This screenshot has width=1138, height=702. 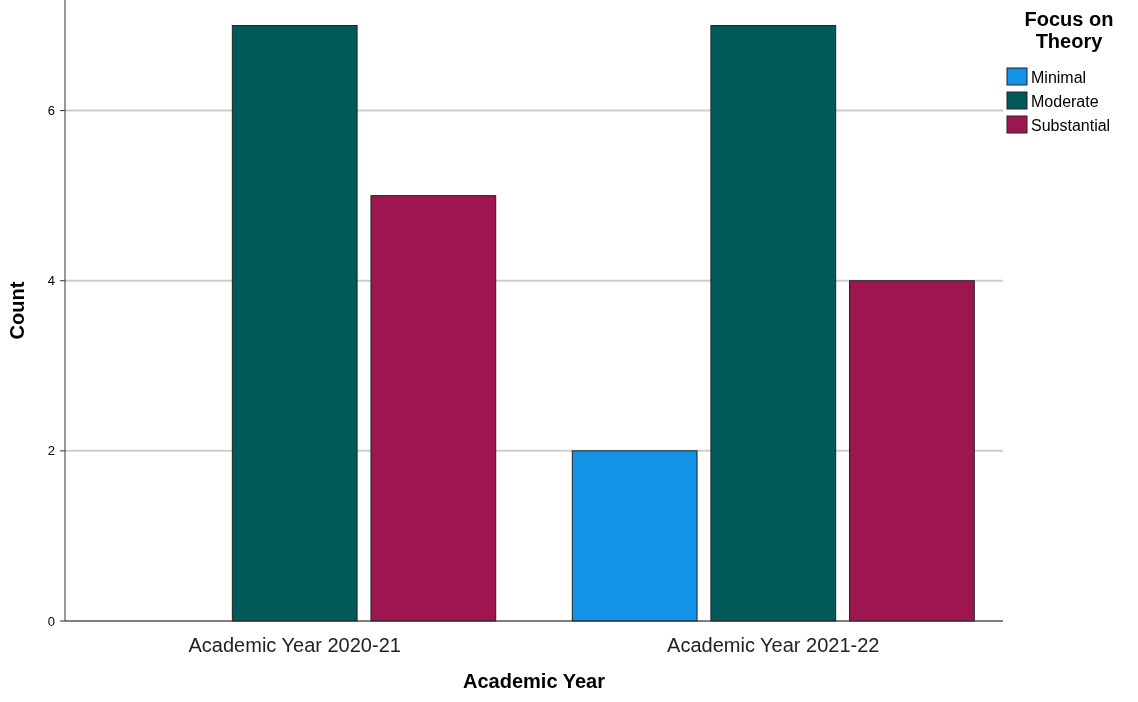 What do you see at coordinates (51, 451) in the screenshot?
I see `y-tick-label: 2` at bounding box center [51, 451].